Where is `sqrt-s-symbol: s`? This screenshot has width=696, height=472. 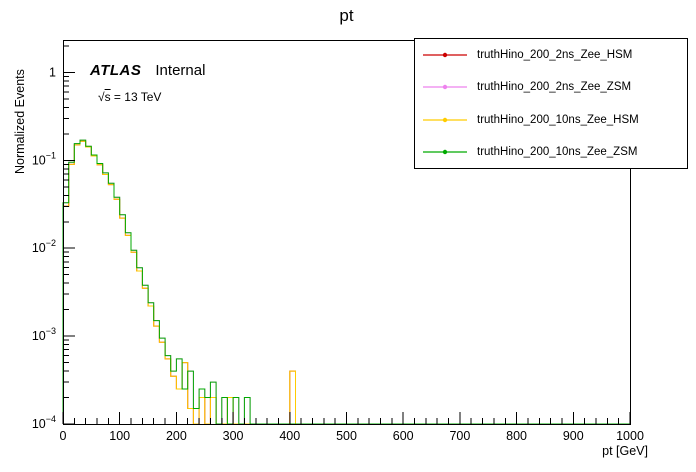 sqrt-s-symbol: s is located at coordinates (107, 97).